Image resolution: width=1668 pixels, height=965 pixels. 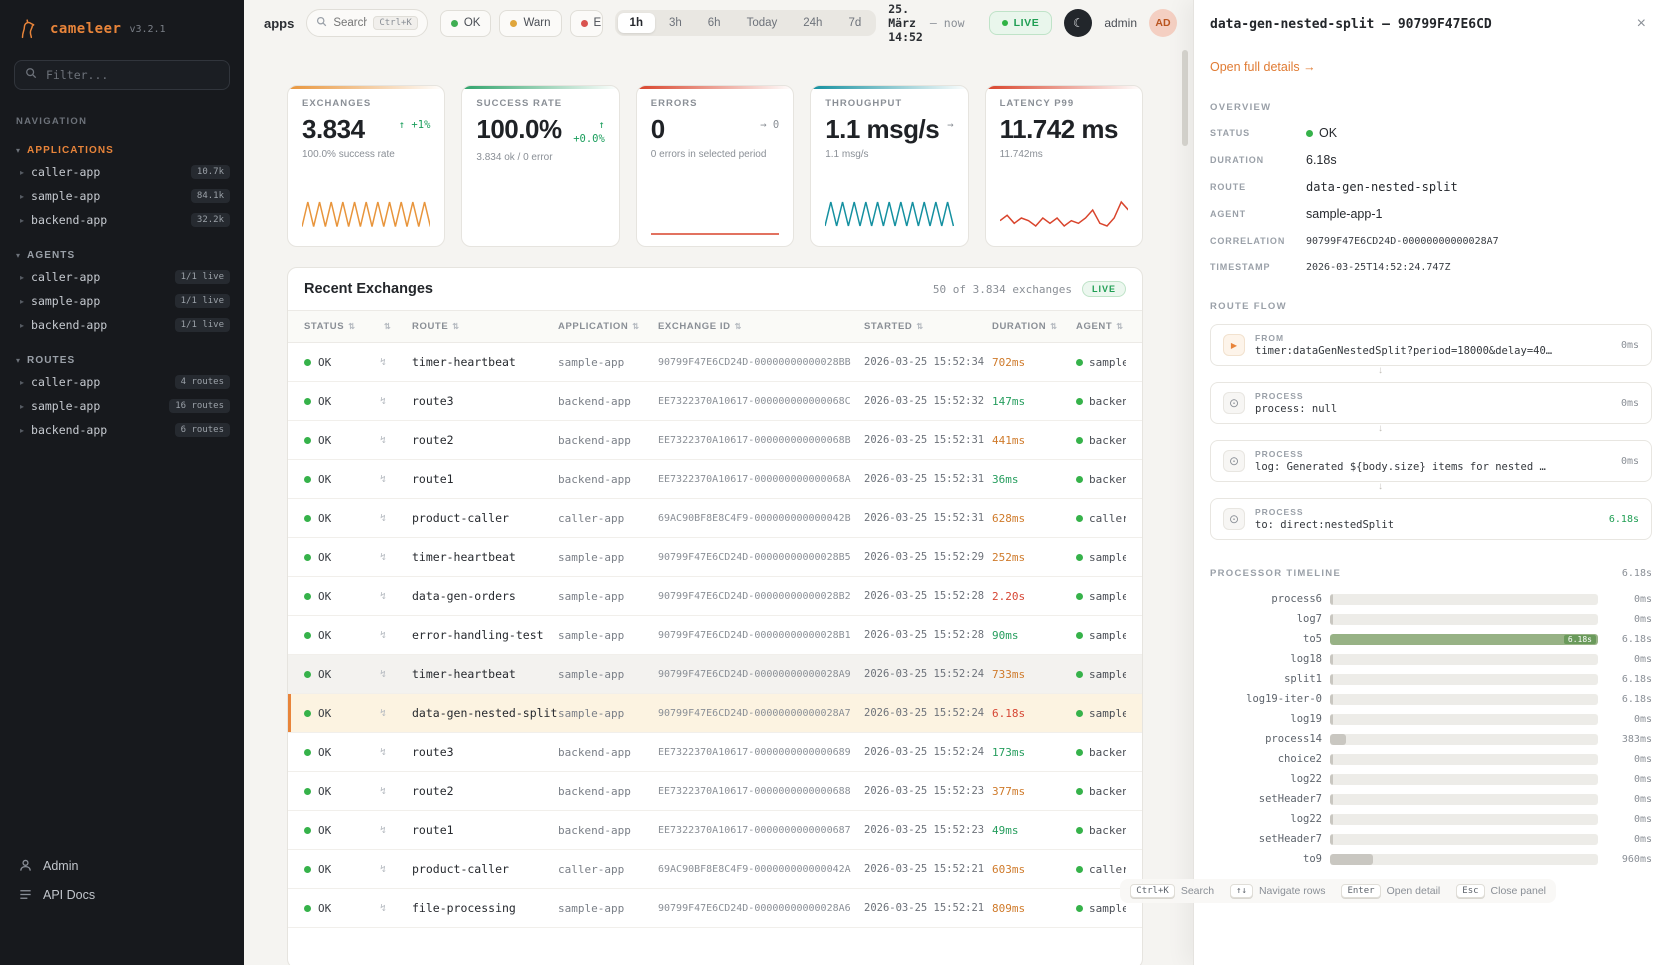 What do you see at coordinates (1431, 403) in the screenshot?
I see `flow-step: ⊙ PROCESS process: null 0ms` at bounding box center [1431, 403].